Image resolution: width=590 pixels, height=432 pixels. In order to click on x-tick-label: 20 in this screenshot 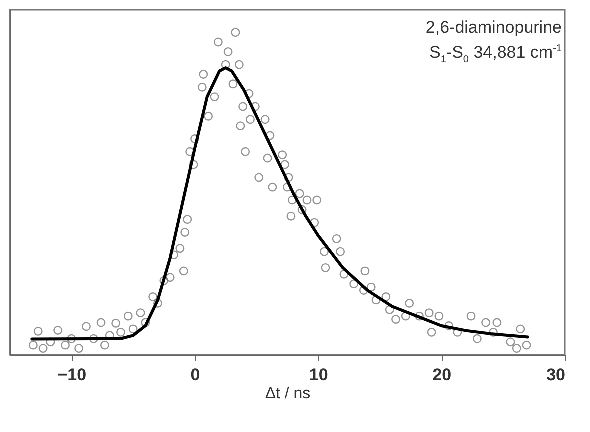, I will do `click(442, 375)`.